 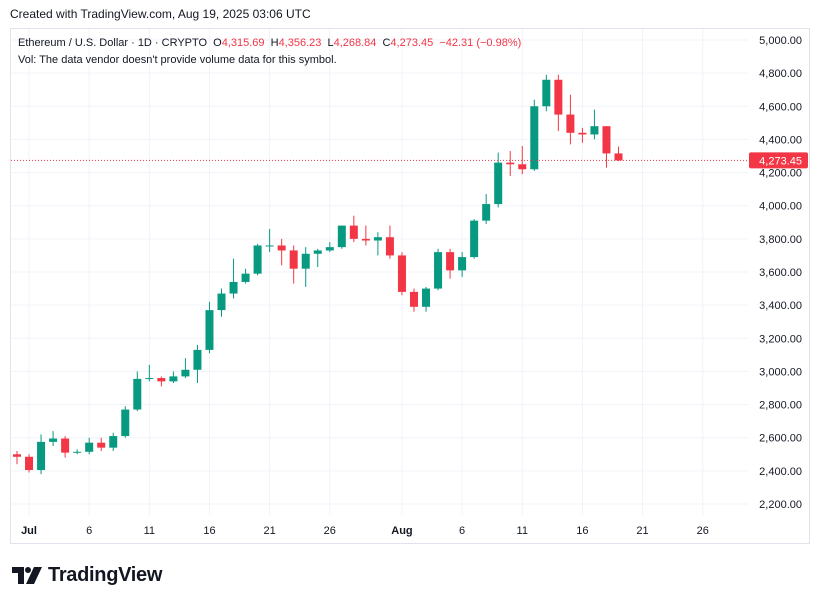 I want to click on y-tick-label: 4,400.00, so click(x=780, y=140).